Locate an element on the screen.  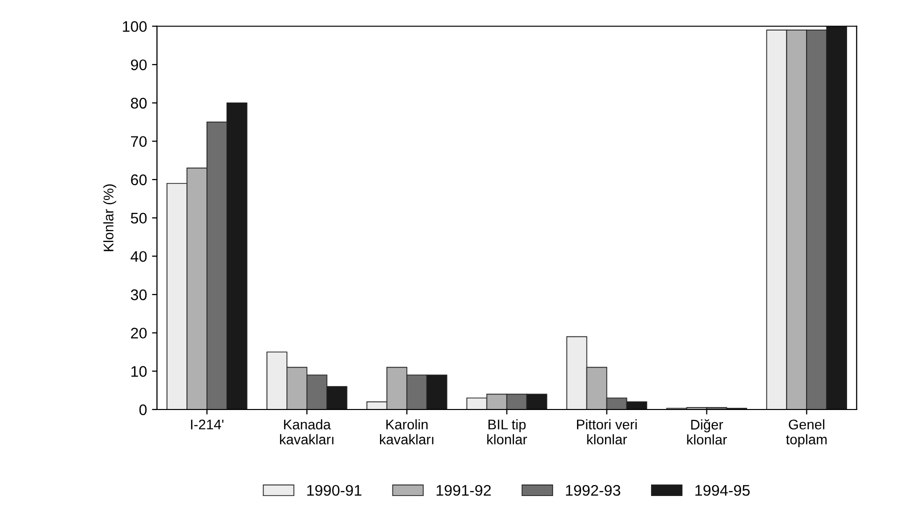
x-tick-label: Kanada kavakları is located at coordinates (307, 431).